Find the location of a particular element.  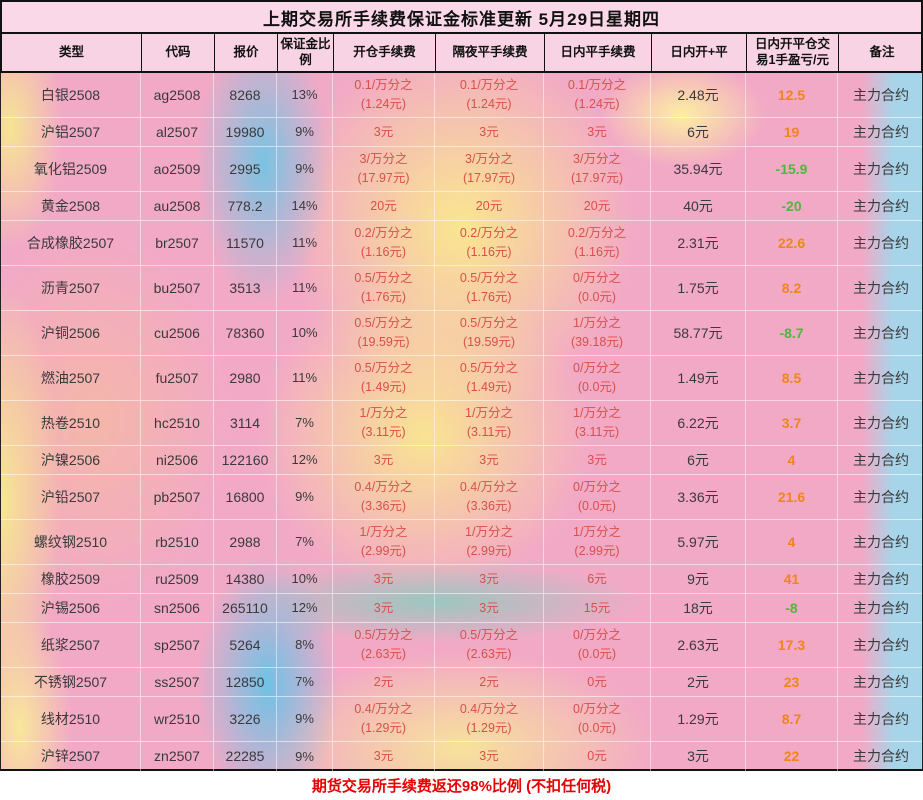

pnl-value: -8 is located at coordinates (792, 608).